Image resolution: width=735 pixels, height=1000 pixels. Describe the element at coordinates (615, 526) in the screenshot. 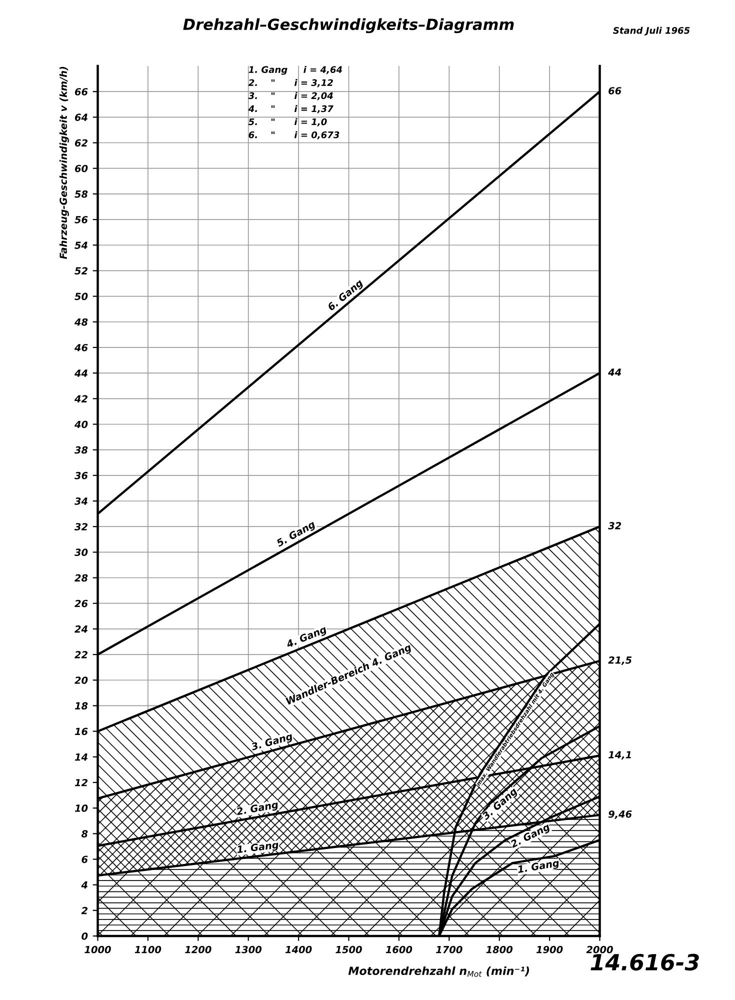

I see `data-label: 32` at that location.